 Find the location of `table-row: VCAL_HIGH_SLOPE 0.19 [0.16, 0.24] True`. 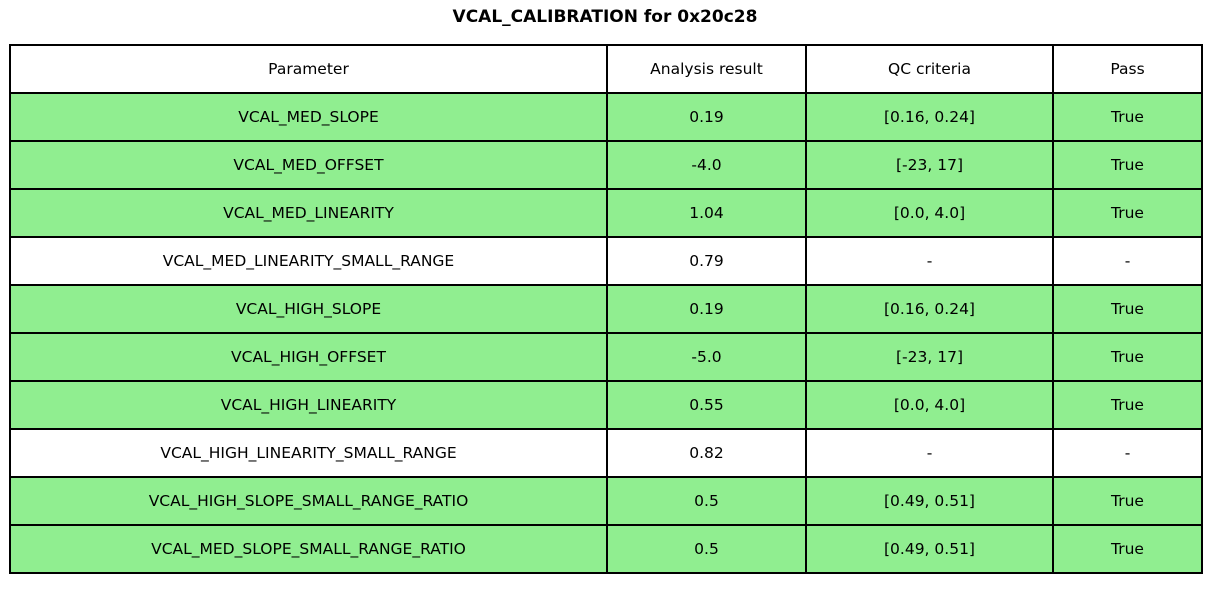

table-row: VCAL_HIGH_SLOPE 0.19 [0.16, 0.24] True is located at coordinates (606, 309).